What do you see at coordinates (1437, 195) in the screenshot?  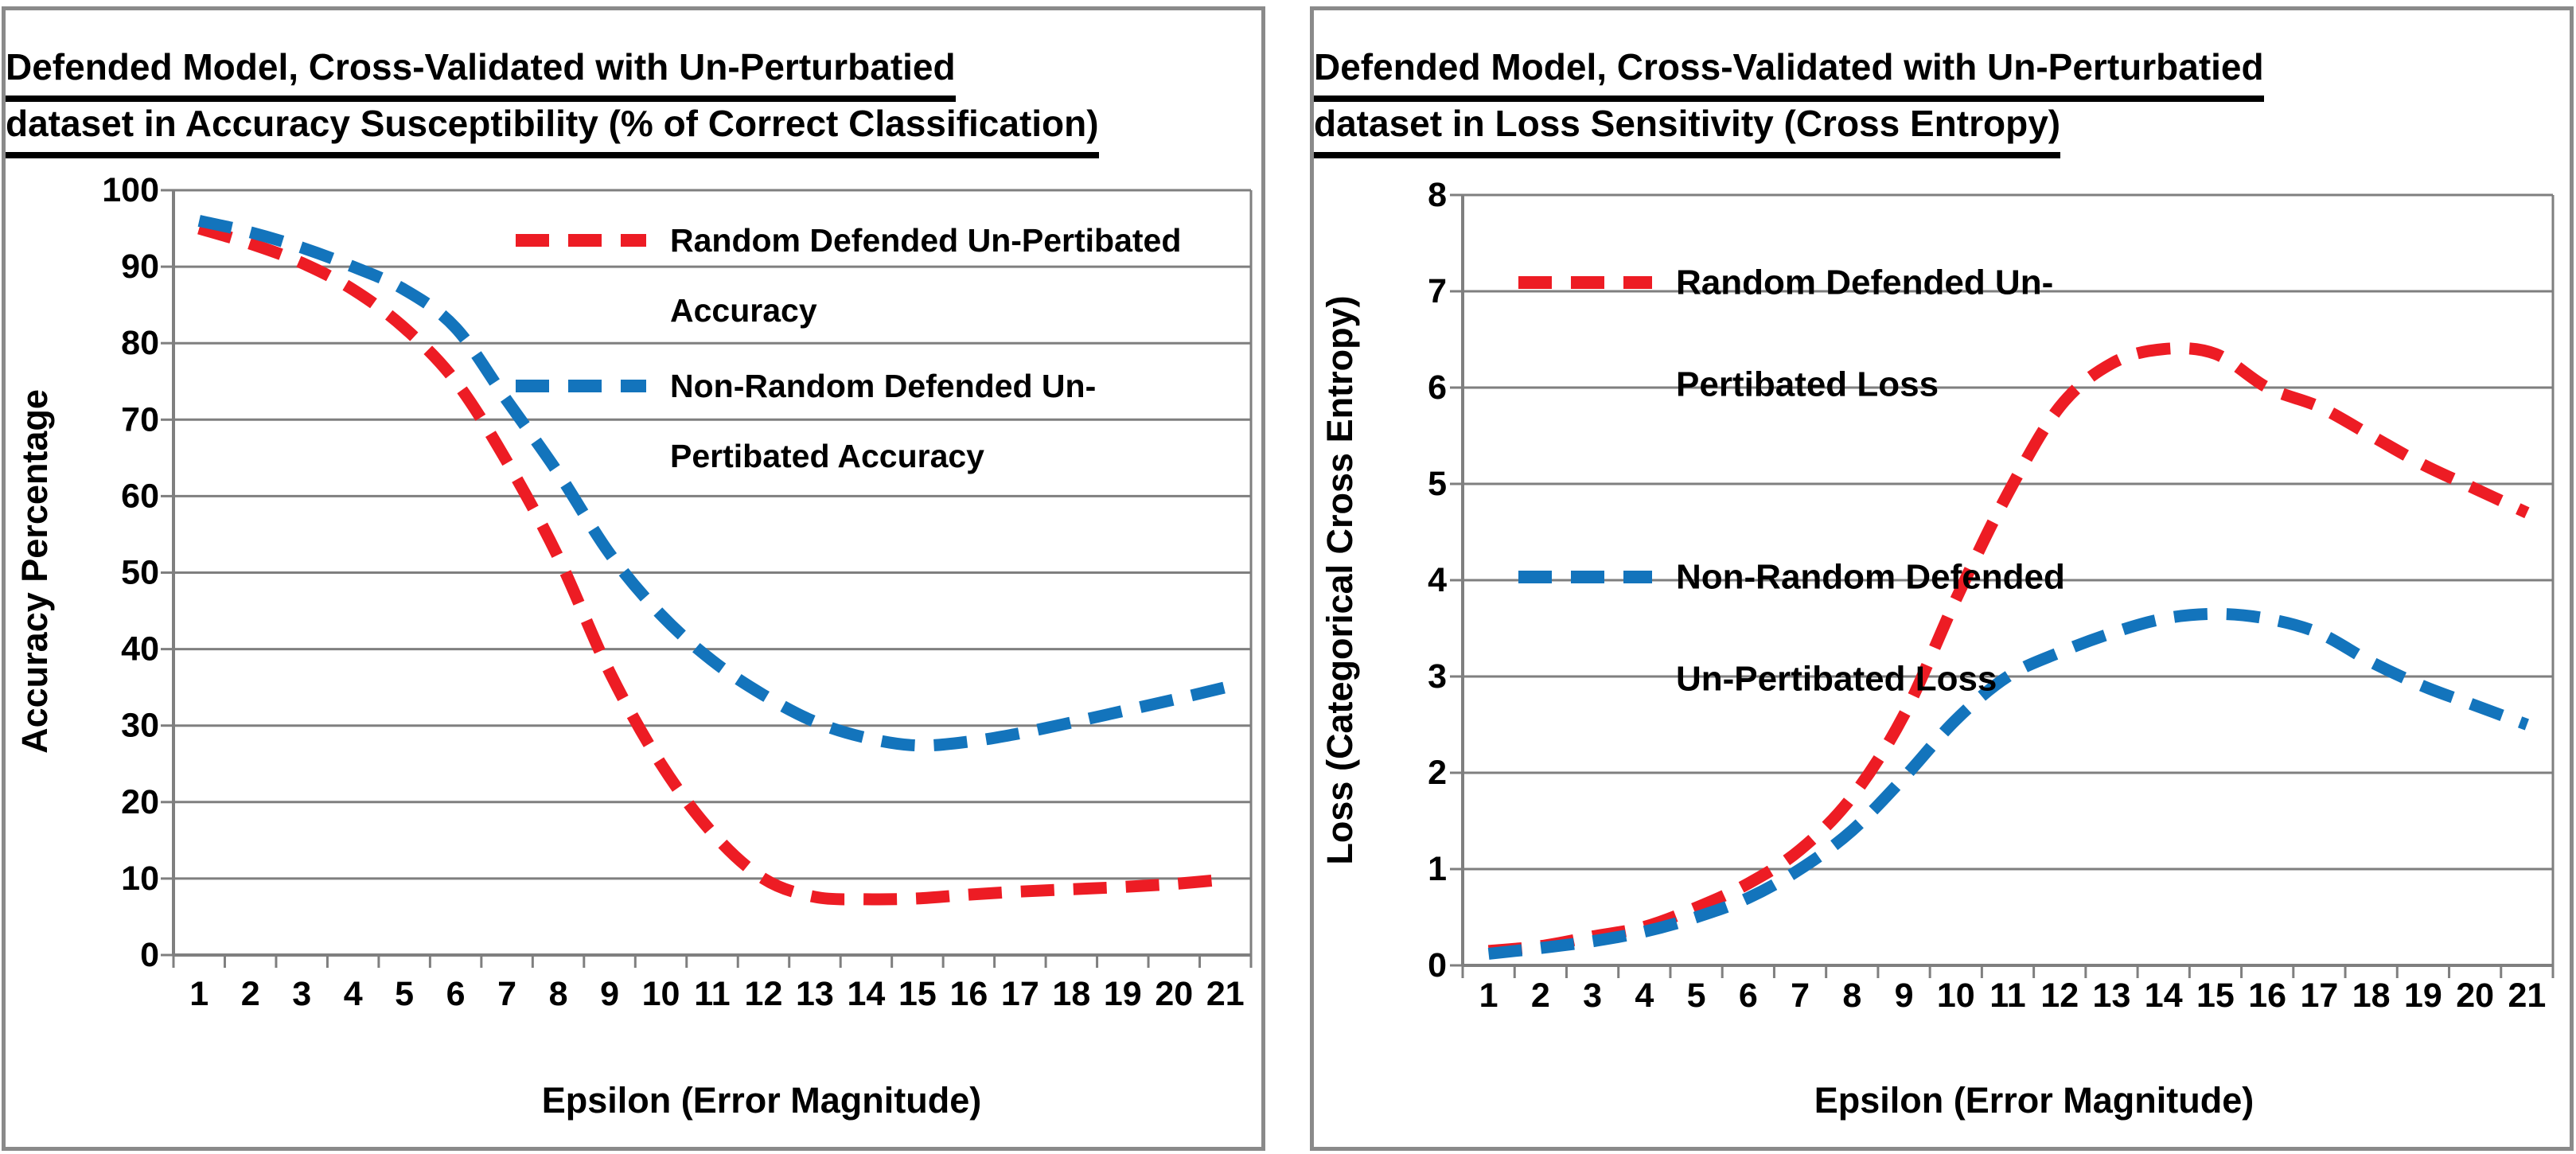 I see `y-tick-label: 8` at bounding box center [1437, 195].